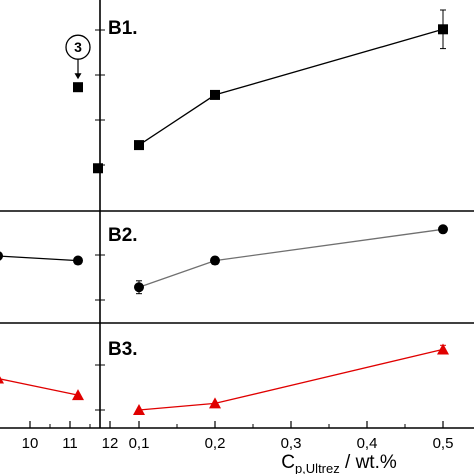  I want to click on x-tick-label-left: 10, so click(30, 443).